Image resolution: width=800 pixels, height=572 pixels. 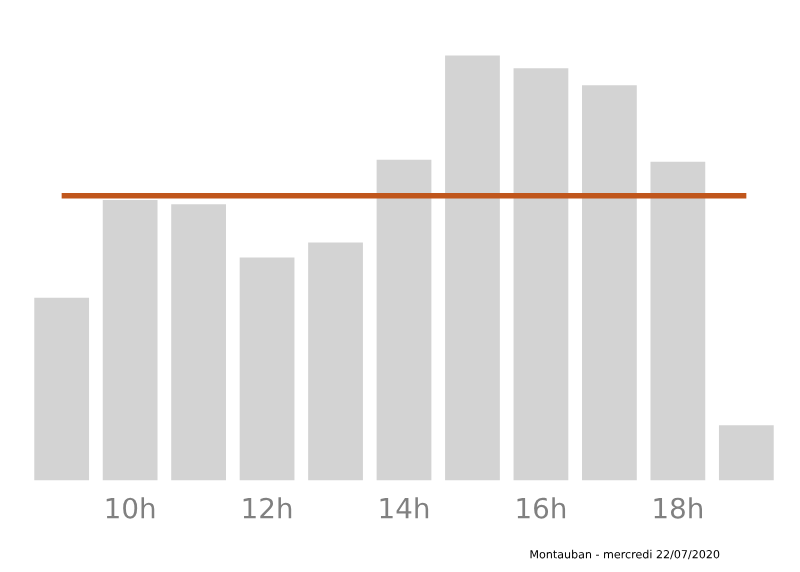 What do you see at coordinates (404, 508) in the screenshot?
I see `x-tick-label: 14h` at bounding box center [404, 508].